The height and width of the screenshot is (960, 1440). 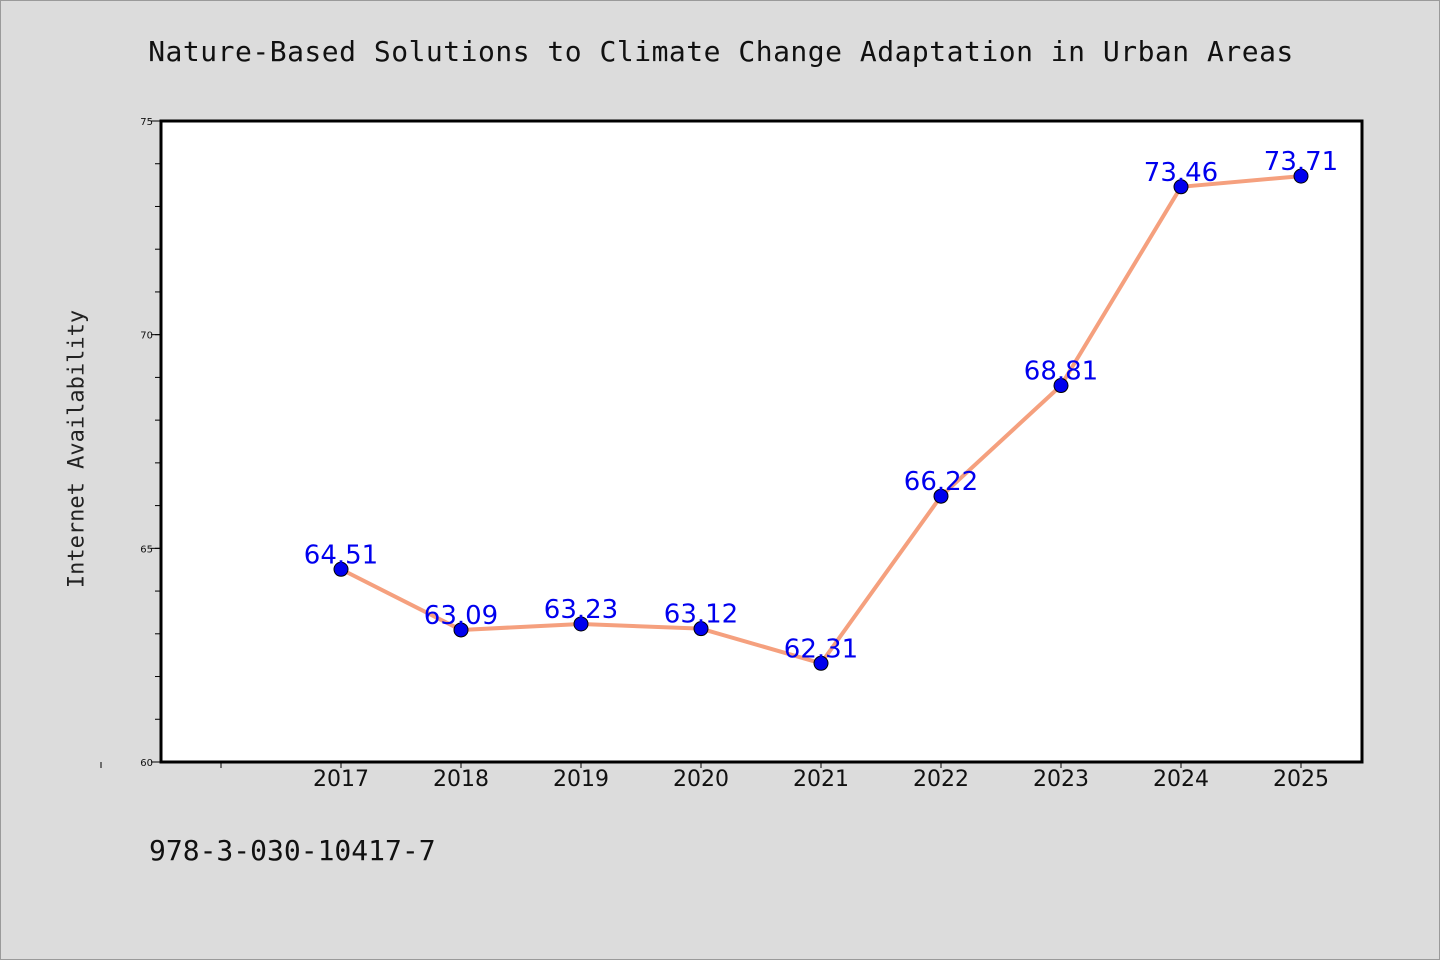 What do you see at coordinates (341, 779) in the screenshot?
I see `x-tick-label: 2017` at bounding box center [341, 779].